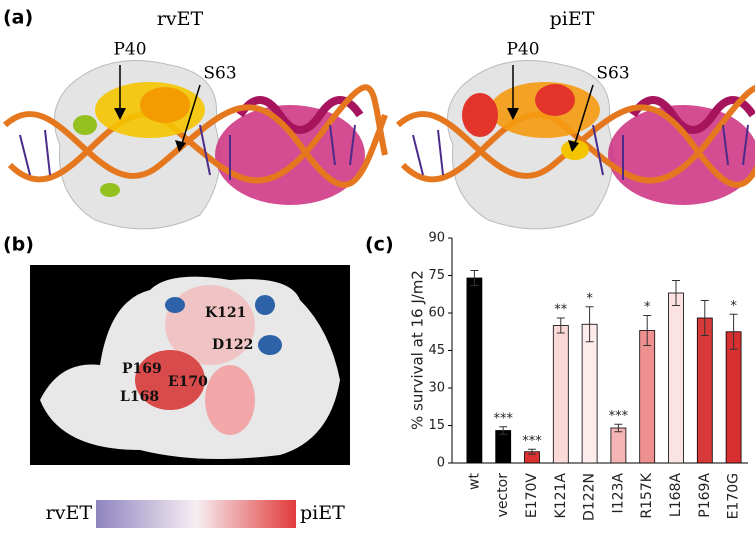 The width and height of the screenshot is (755, 544). What do you see at coordinates (441, 463) in the screenshot?
I see `y-tick-label: 0` at bounding box center [441, 463].